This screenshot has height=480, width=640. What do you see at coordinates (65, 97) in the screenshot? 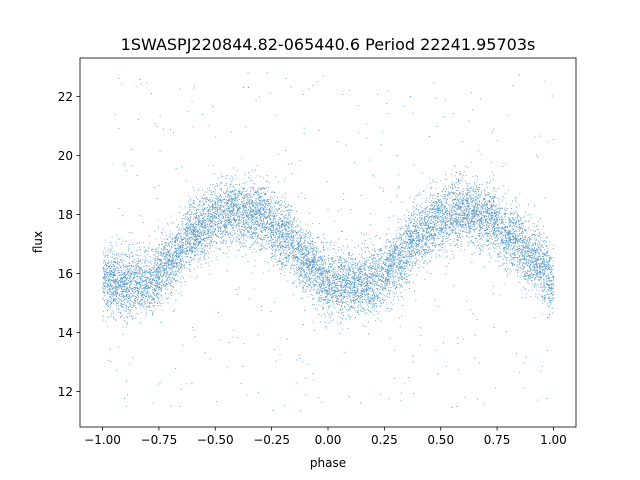
I see `y-tick-label: 22` at bounding box center [65, 97].